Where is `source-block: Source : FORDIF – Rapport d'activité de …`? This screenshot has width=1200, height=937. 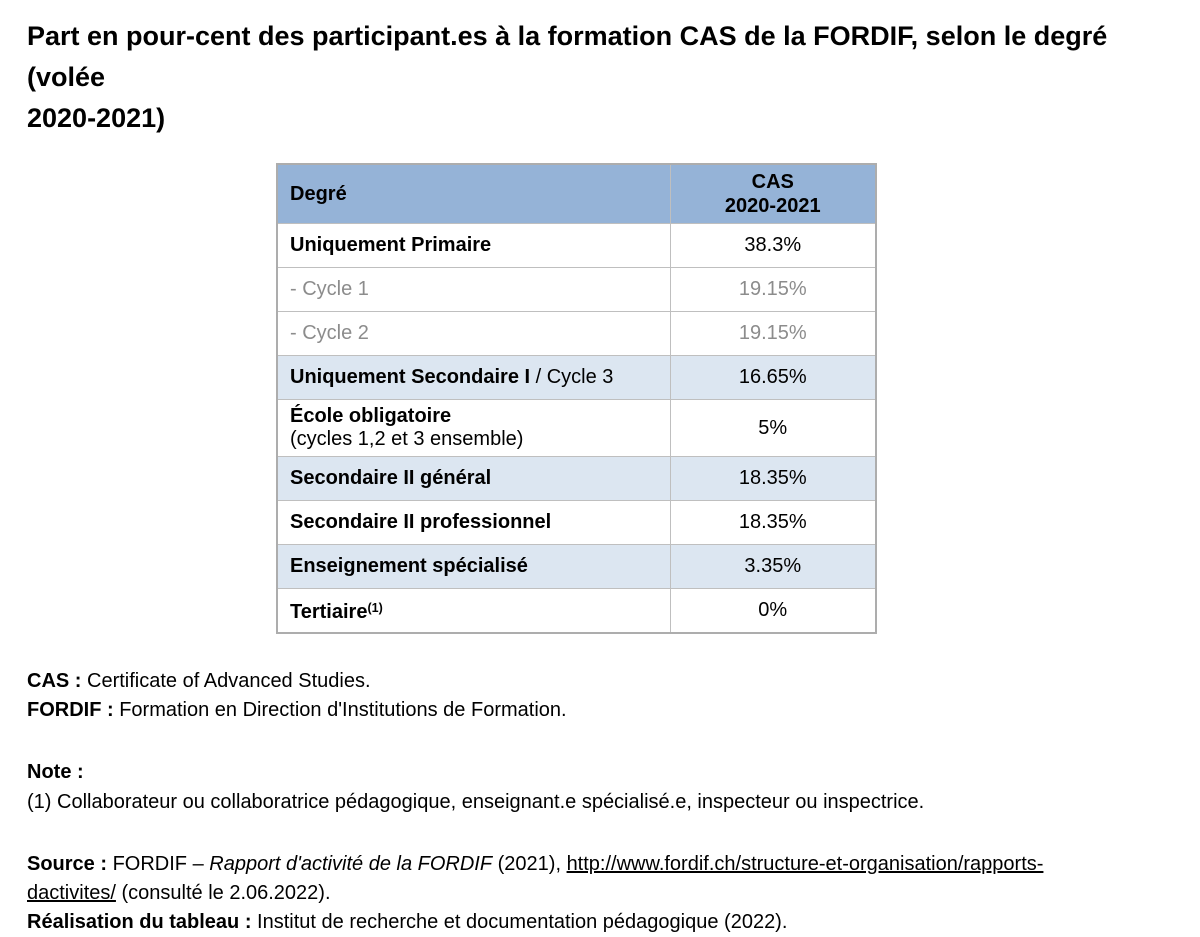 source-block: Source : FORDIF – Rapport d'activité de … is located at coordinates (607, 893).